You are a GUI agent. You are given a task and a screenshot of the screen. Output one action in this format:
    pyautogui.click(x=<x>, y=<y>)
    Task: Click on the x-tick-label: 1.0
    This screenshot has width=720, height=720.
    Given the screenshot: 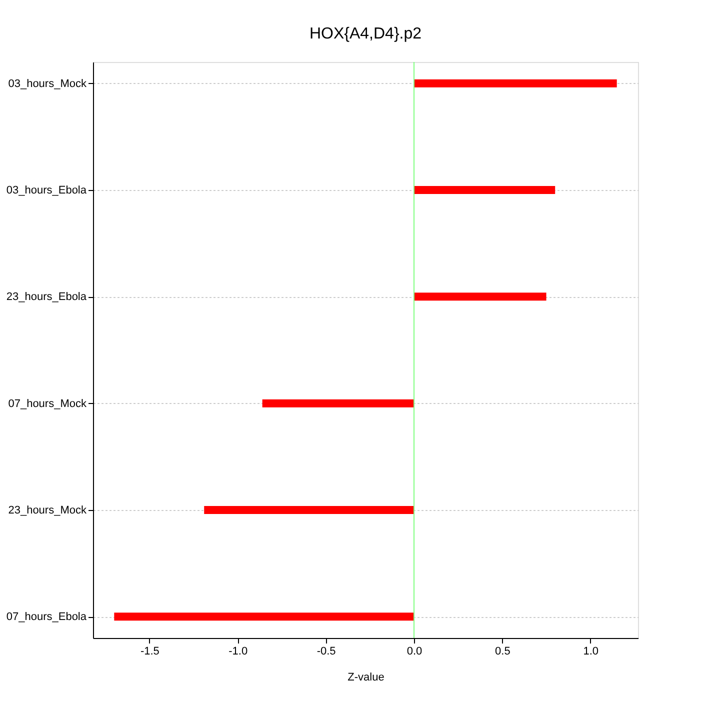 What is the action you would take?
    pyautogui.click(x=591, y=652)
    